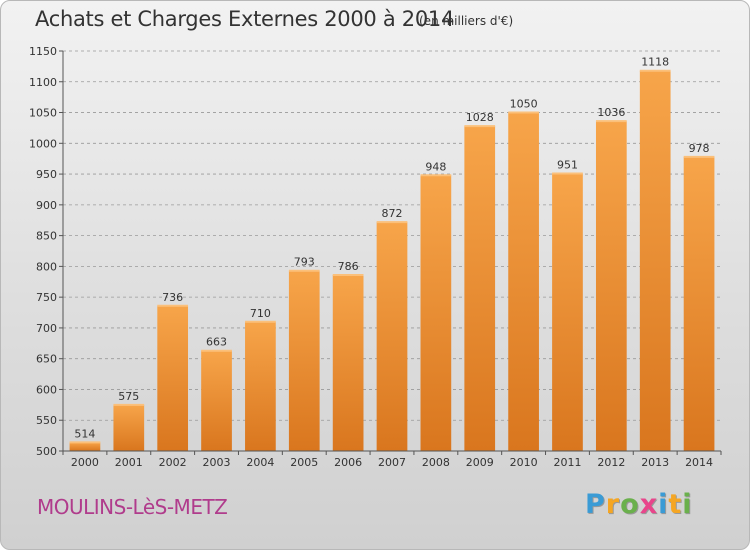 The image size is (750, 550). I want to click on y-tick-label: 650, so click(46, 359).